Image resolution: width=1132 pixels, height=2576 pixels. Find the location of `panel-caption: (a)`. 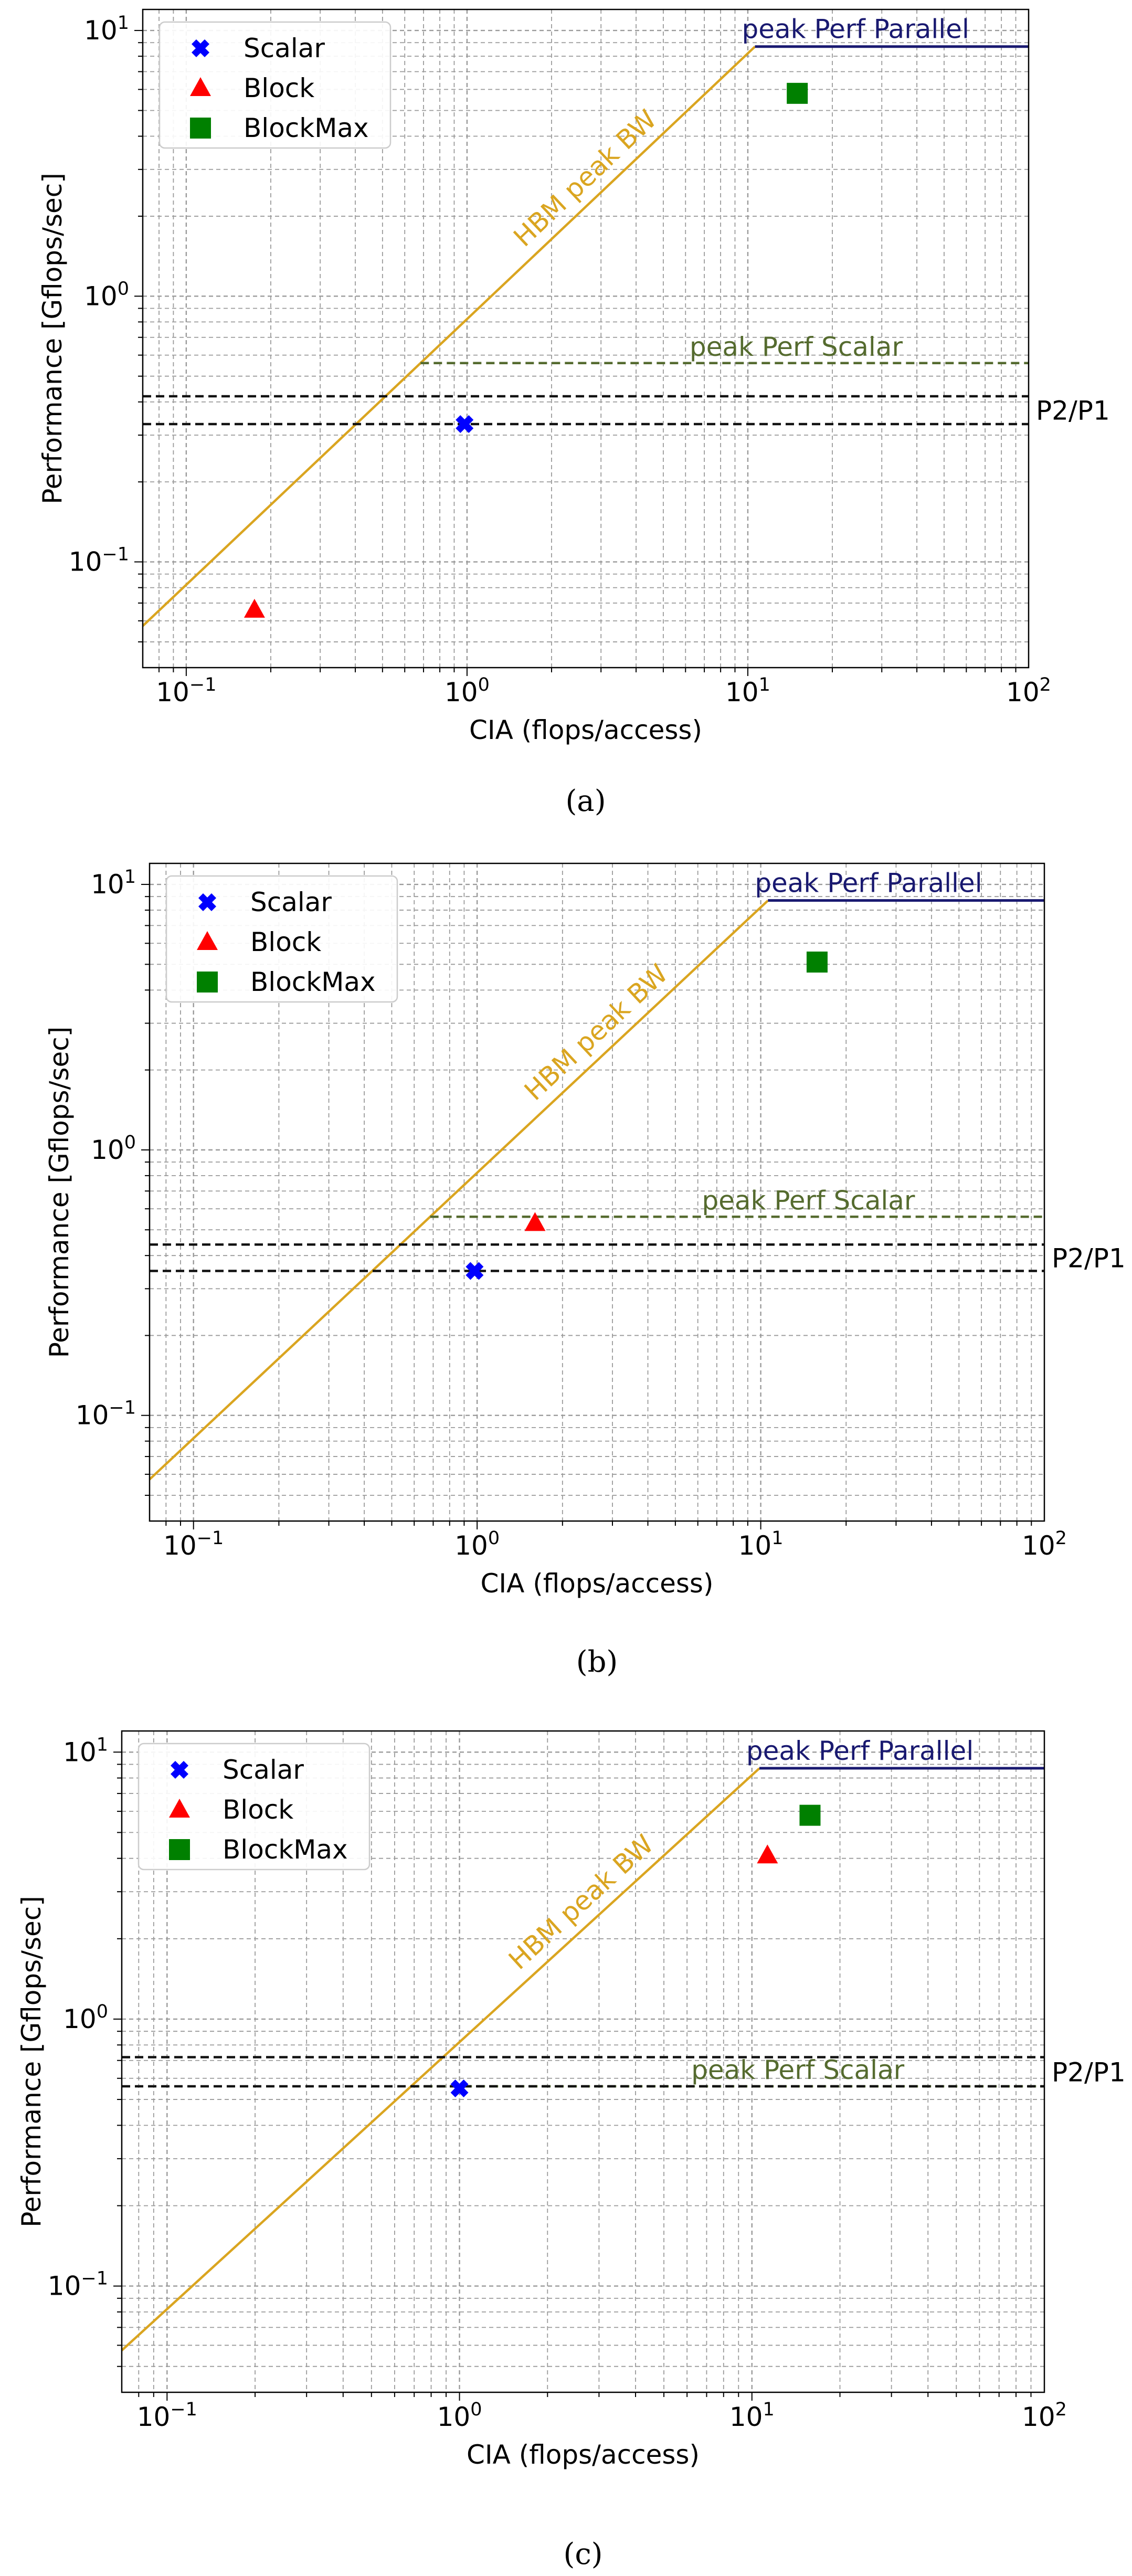

panel-caption: (a) is located at coordinates (585, 801).